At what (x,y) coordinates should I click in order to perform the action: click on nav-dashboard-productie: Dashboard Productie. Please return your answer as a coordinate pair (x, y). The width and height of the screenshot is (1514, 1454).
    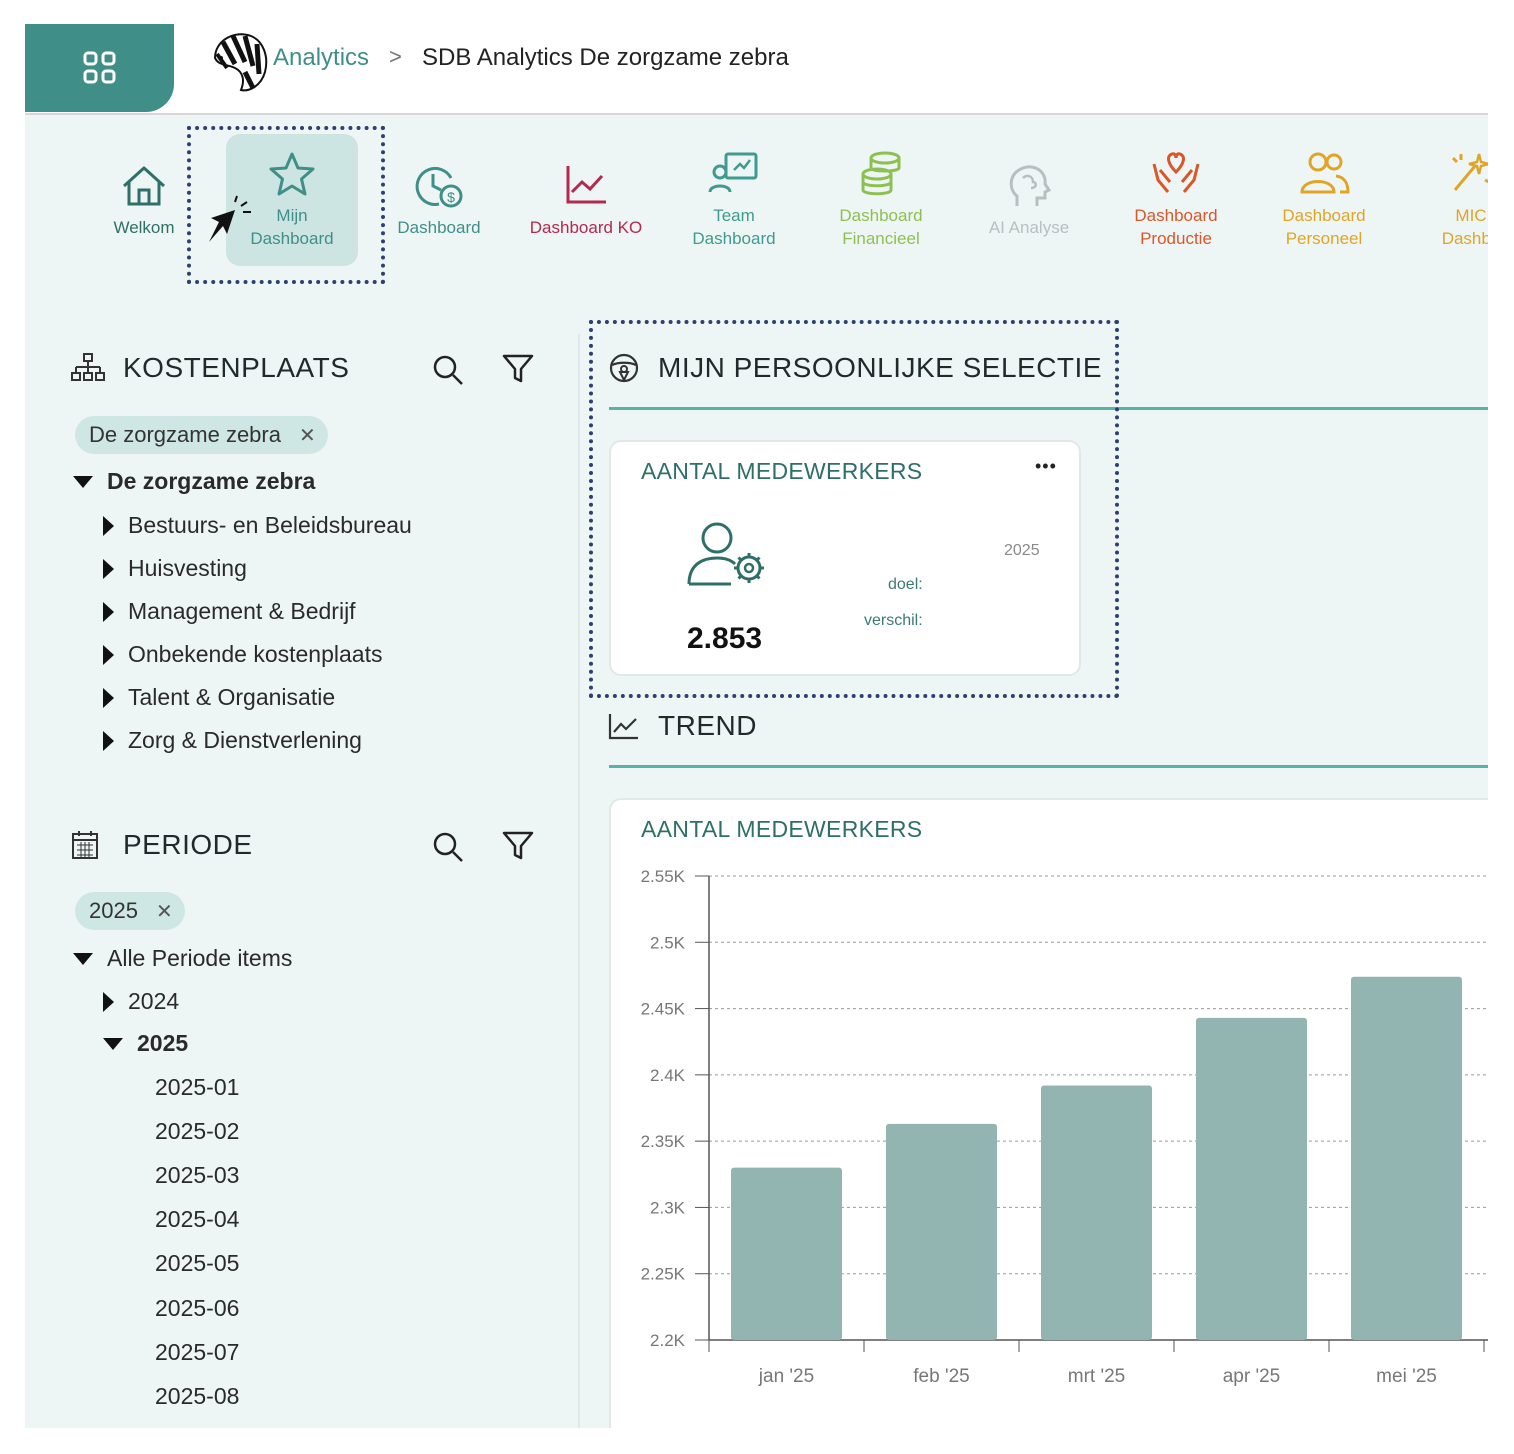
    Looking at the image, I should click on (1176, 200).